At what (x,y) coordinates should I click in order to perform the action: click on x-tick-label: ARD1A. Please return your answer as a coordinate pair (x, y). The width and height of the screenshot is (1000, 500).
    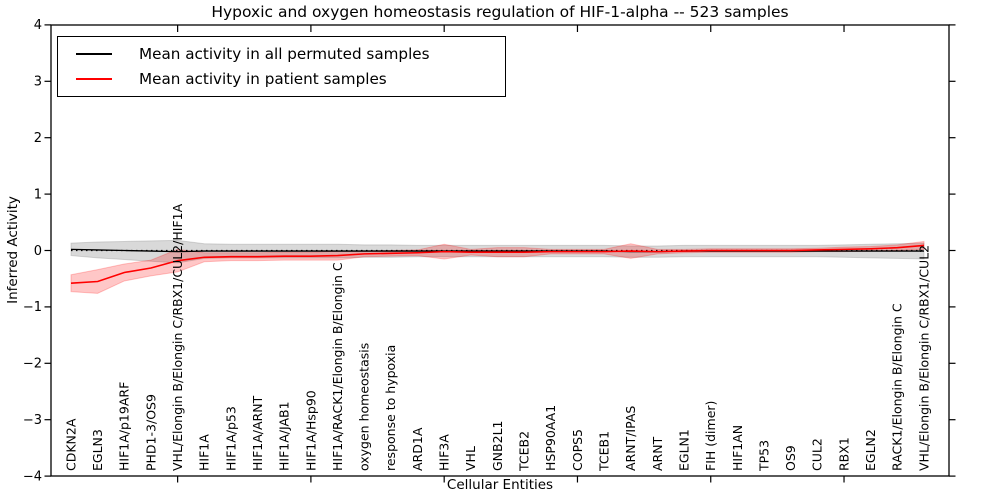
    Looking at the image, I should click on (417, 449).